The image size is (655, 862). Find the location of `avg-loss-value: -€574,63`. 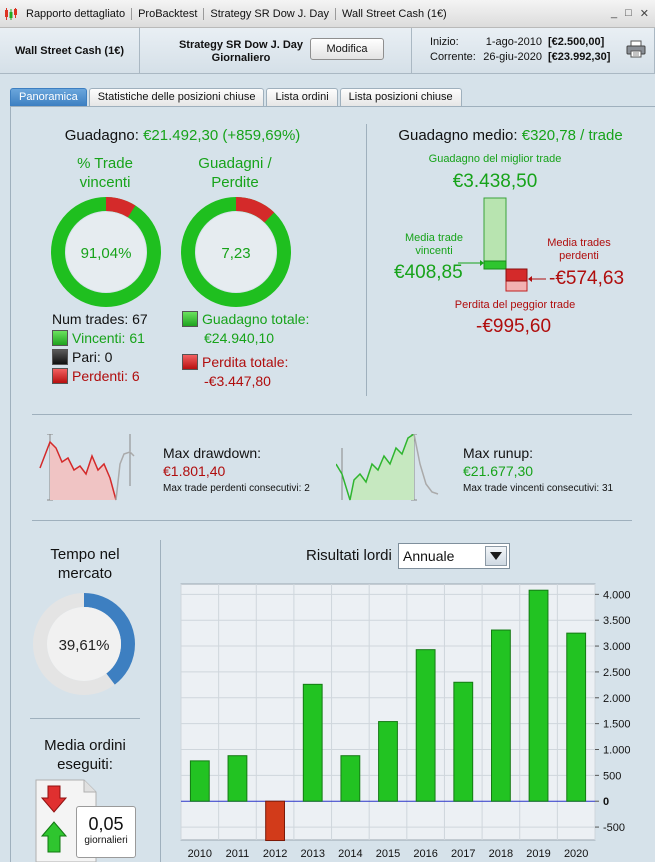

avg-loss-value: -€574,63 is located at coordinates (587, 278).